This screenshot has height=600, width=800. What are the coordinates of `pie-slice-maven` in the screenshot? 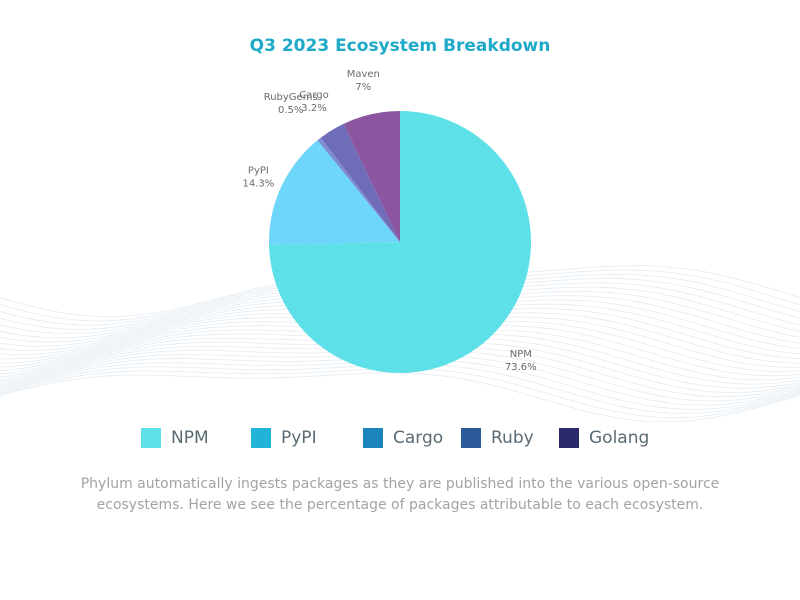 It's located at (371, 176).